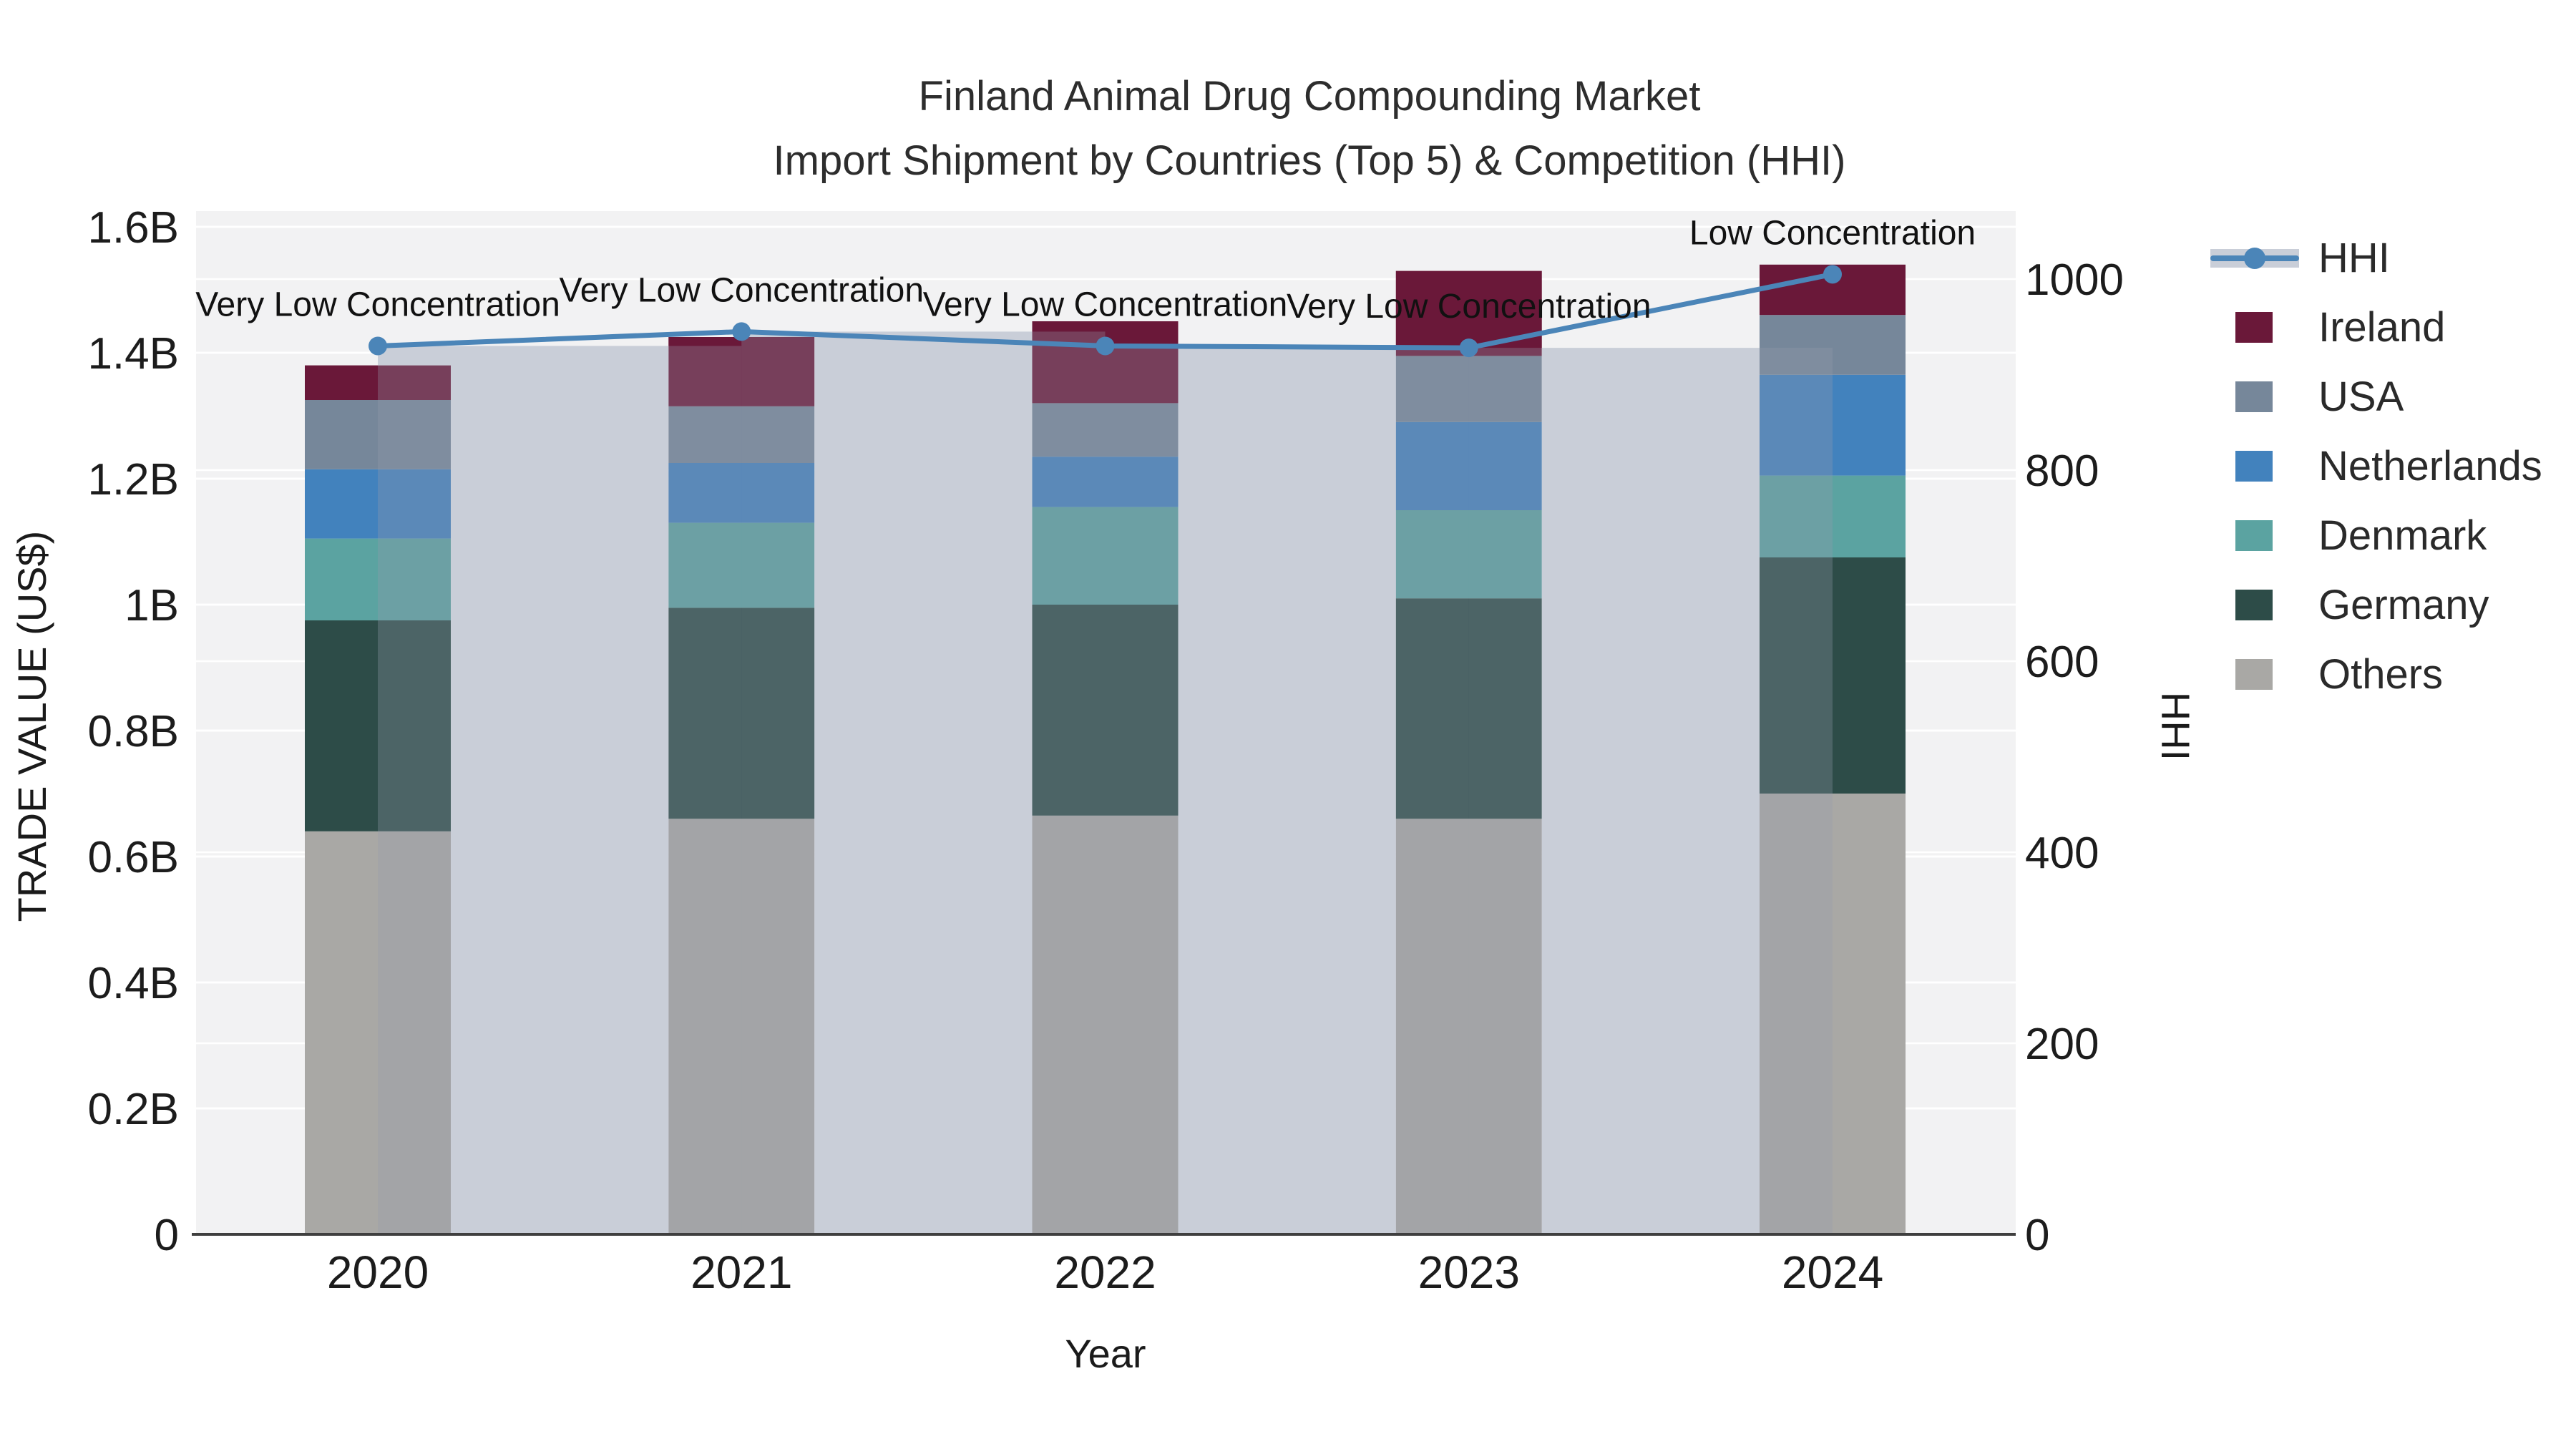 The image size is (2576, 1449). What do you see at coordinates (2254, 396) in the screenshot?
I see `usa-swatch-icon` at bounding box center [2254, 396].